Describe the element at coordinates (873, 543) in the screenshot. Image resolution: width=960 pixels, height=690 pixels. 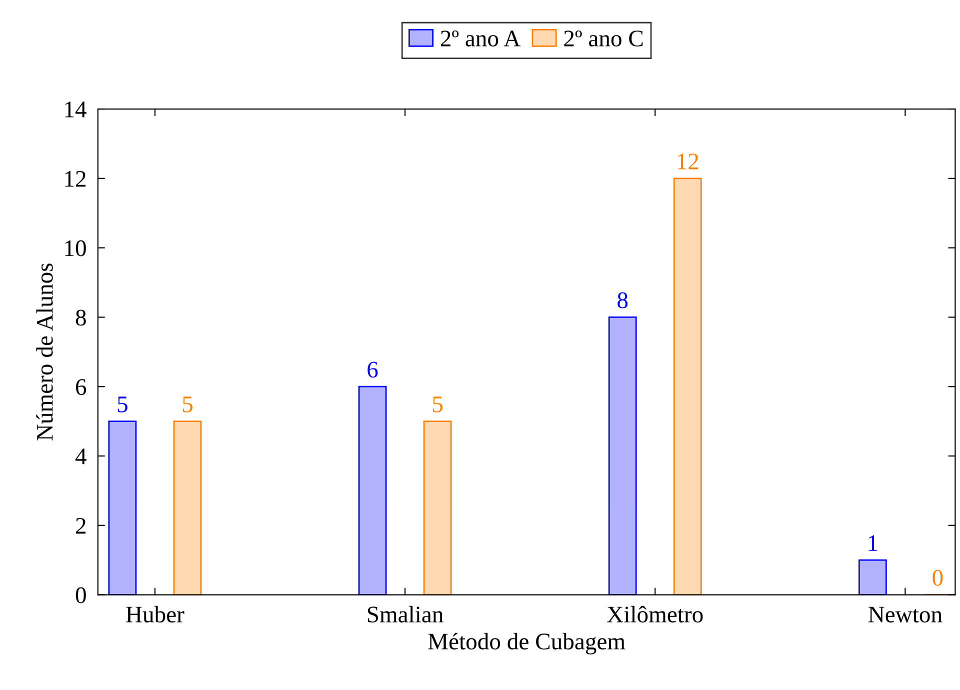
I see `data-label: 1` at that location.